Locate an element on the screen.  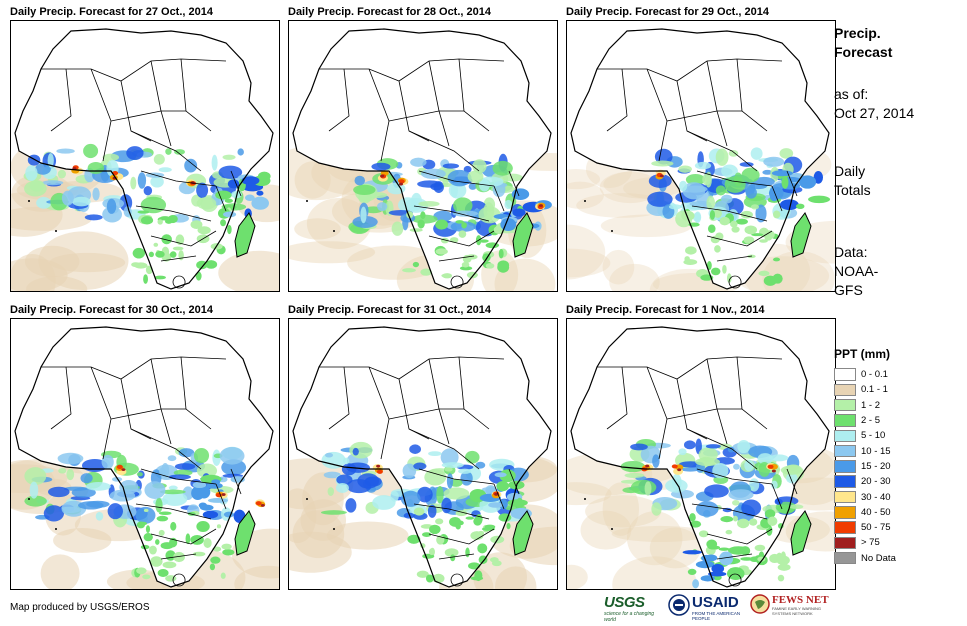
legend-swatch is located at coordinates (845, 512).